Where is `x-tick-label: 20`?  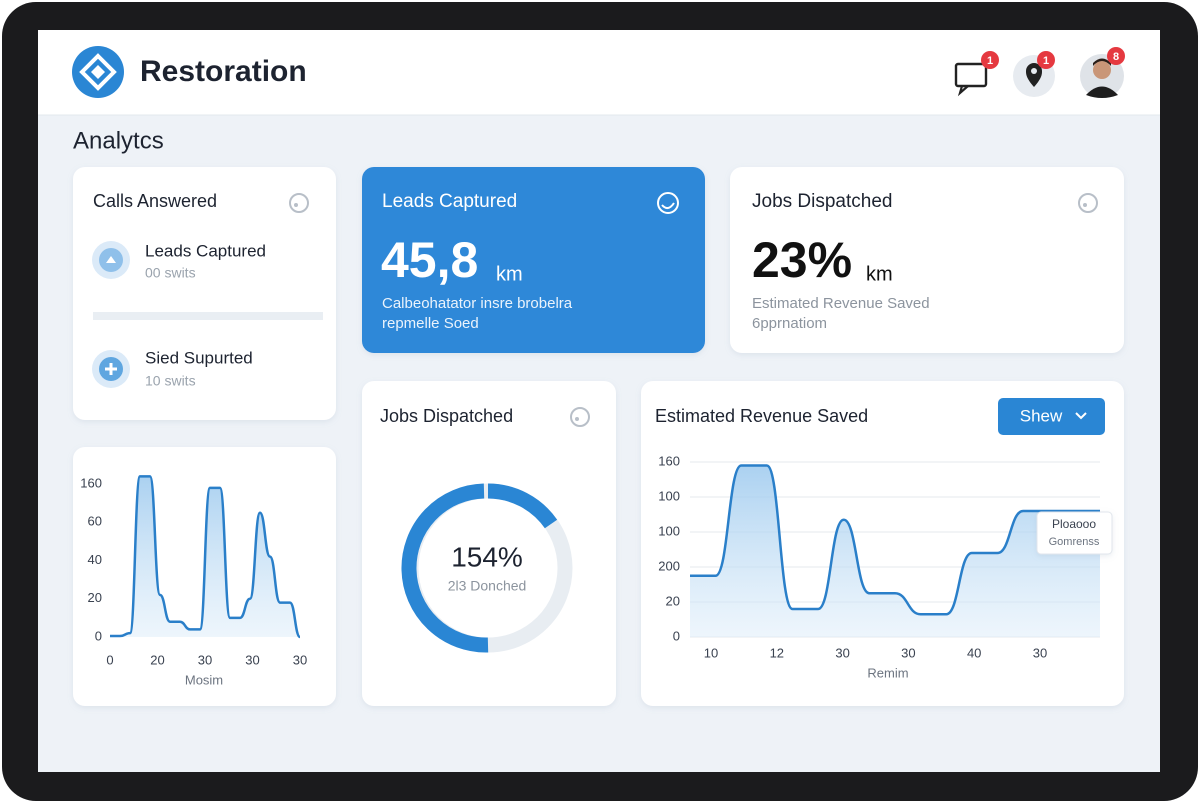
x-tick-label: 20 is located at coordinates (157, 659).